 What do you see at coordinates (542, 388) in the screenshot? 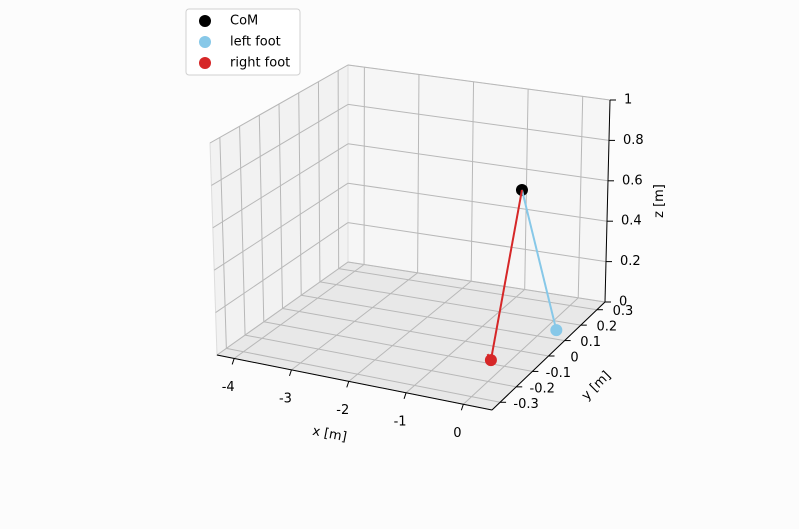
I see `y-tick-label: -0.2` at bounding box center [542, 388].